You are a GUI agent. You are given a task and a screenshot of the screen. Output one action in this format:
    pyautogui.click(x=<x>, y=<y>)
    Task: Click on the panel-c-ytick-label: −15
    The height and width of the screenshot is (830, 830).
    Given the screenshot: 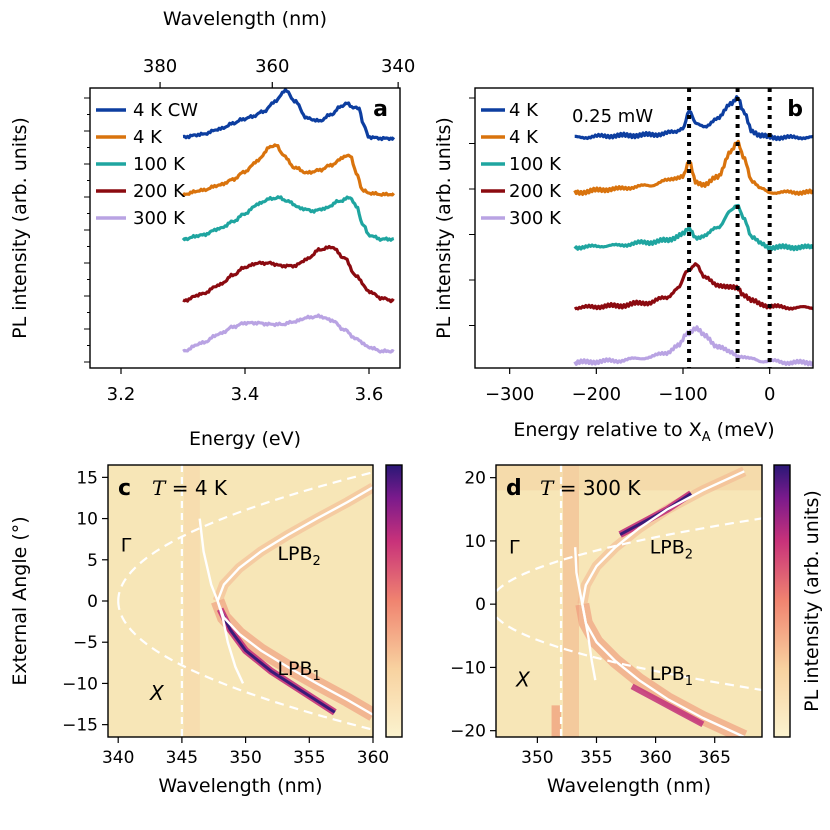 What is the action you would take?
    pyautogui.click(x=80, y=726)
    